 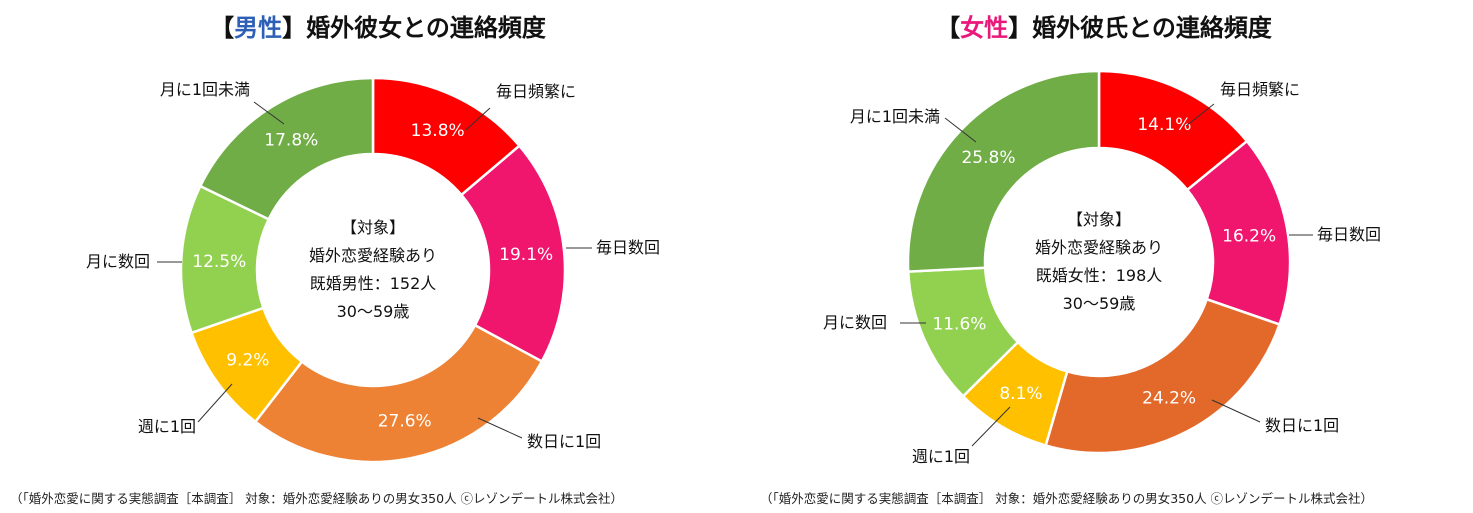 I want to click on title-bracket-open-female: 【, so click(x=948, y=28).